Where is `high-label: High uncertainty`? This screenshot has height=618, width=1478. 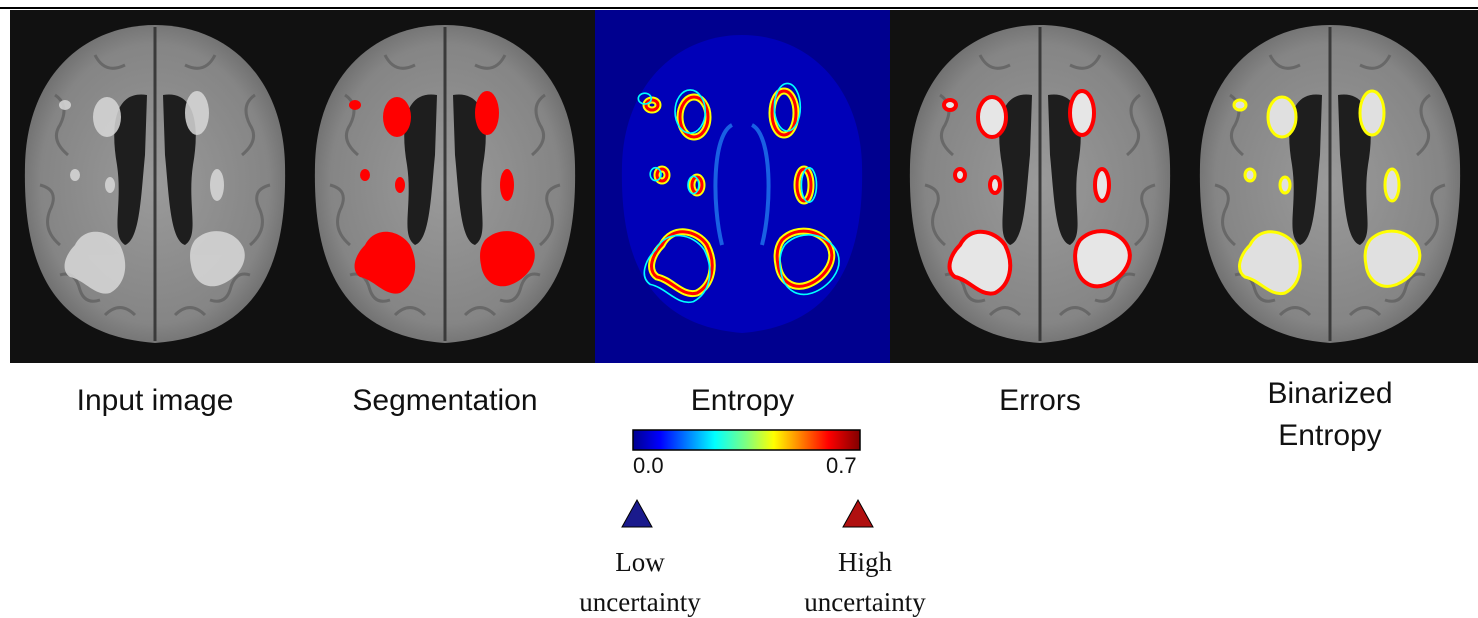 high-label: High uncertainty is located at coordinates (865, 582).